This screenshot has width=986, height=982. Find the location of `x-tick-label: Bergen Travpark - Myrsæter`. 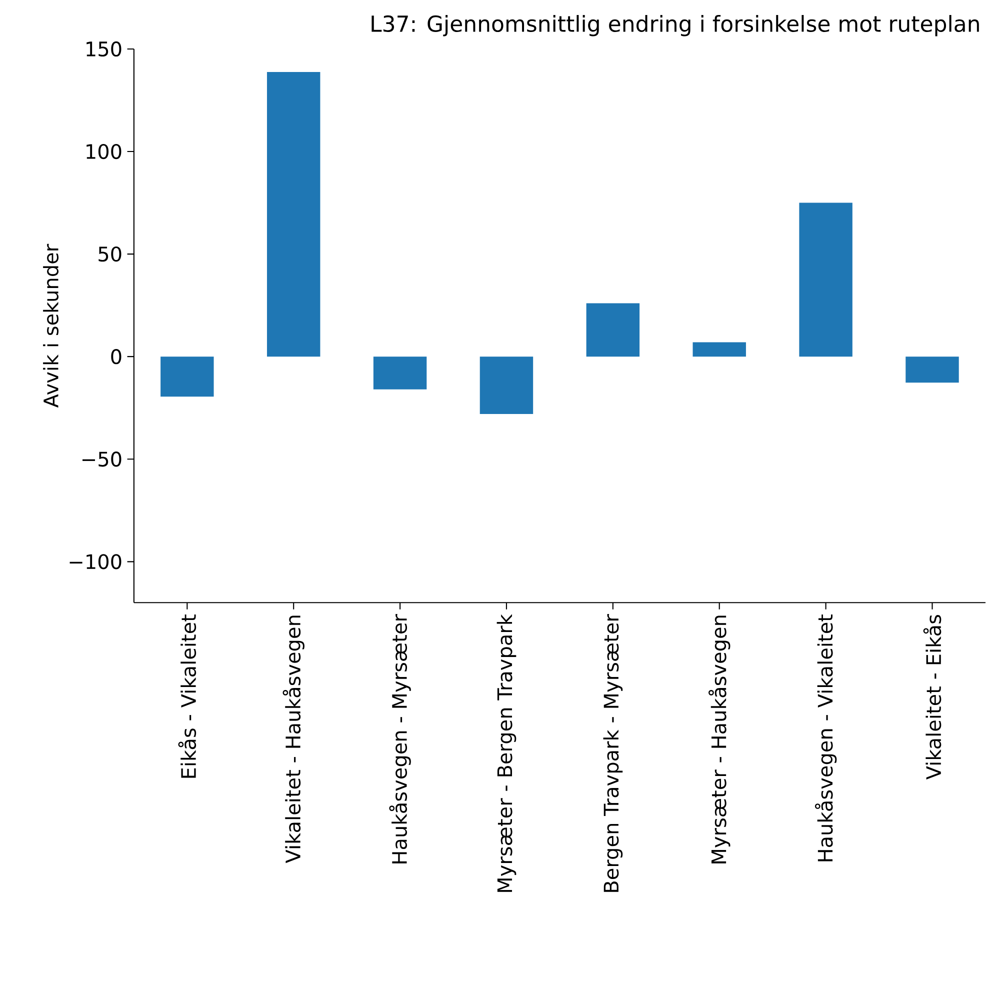

x-tick-label: Bergen Travpark - Myrsæter is located at coordinates (613, 753).